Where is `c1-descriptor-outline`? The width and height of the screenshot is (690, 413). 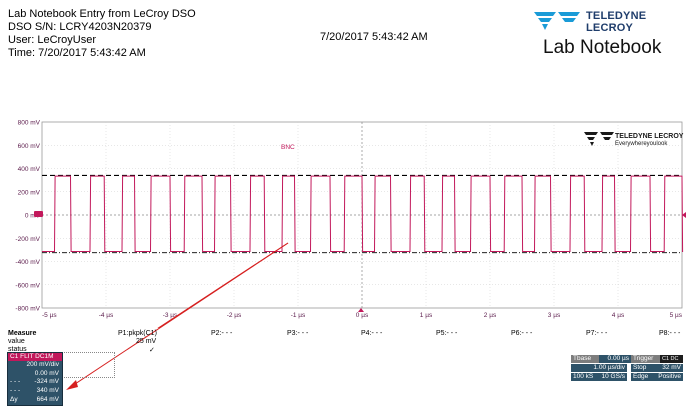 c1-descriptor-outline is located at coordinates (88, 365).